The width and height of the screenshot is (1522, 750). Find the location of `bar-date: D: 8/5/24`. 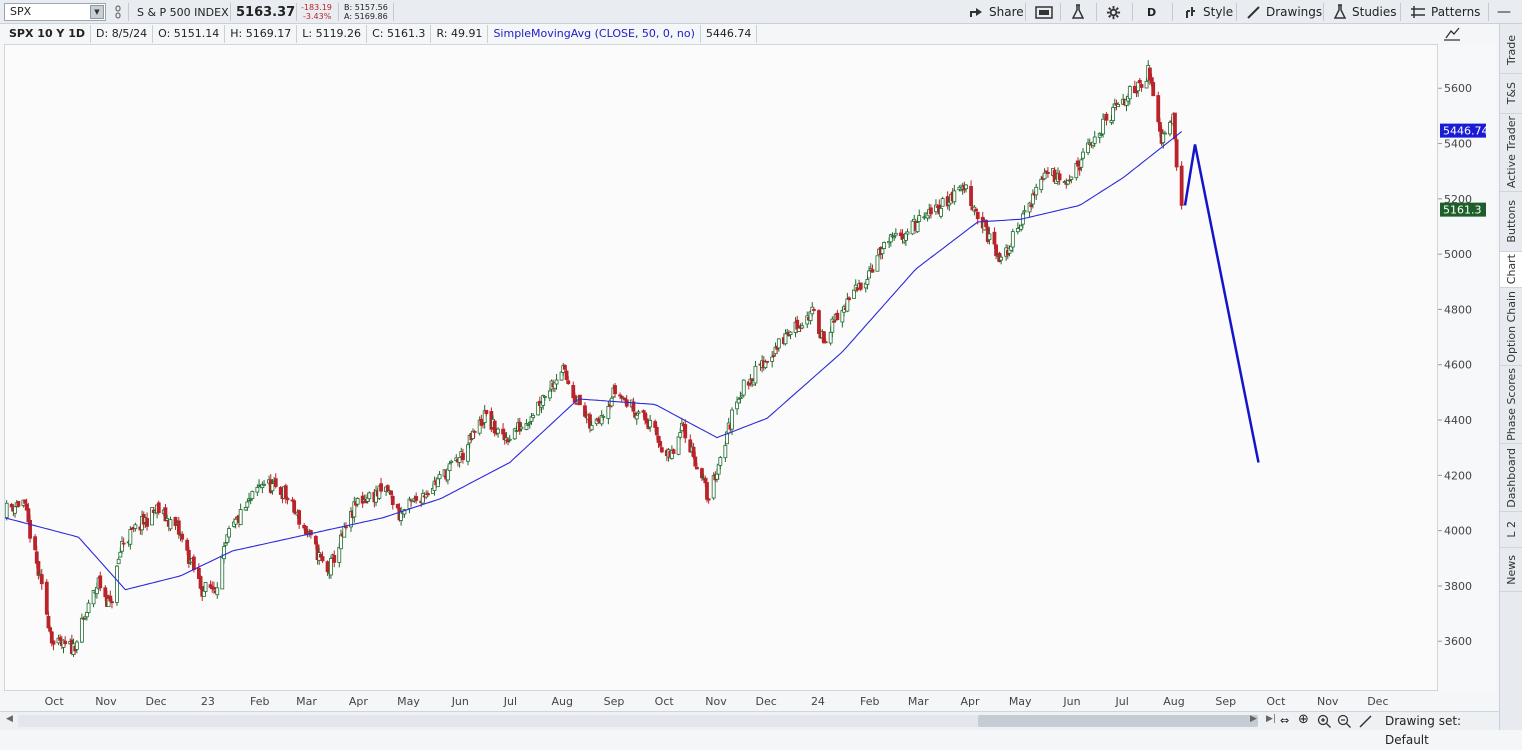

bar-date: D: 8/5/24 is located at coordinates (122, 34).